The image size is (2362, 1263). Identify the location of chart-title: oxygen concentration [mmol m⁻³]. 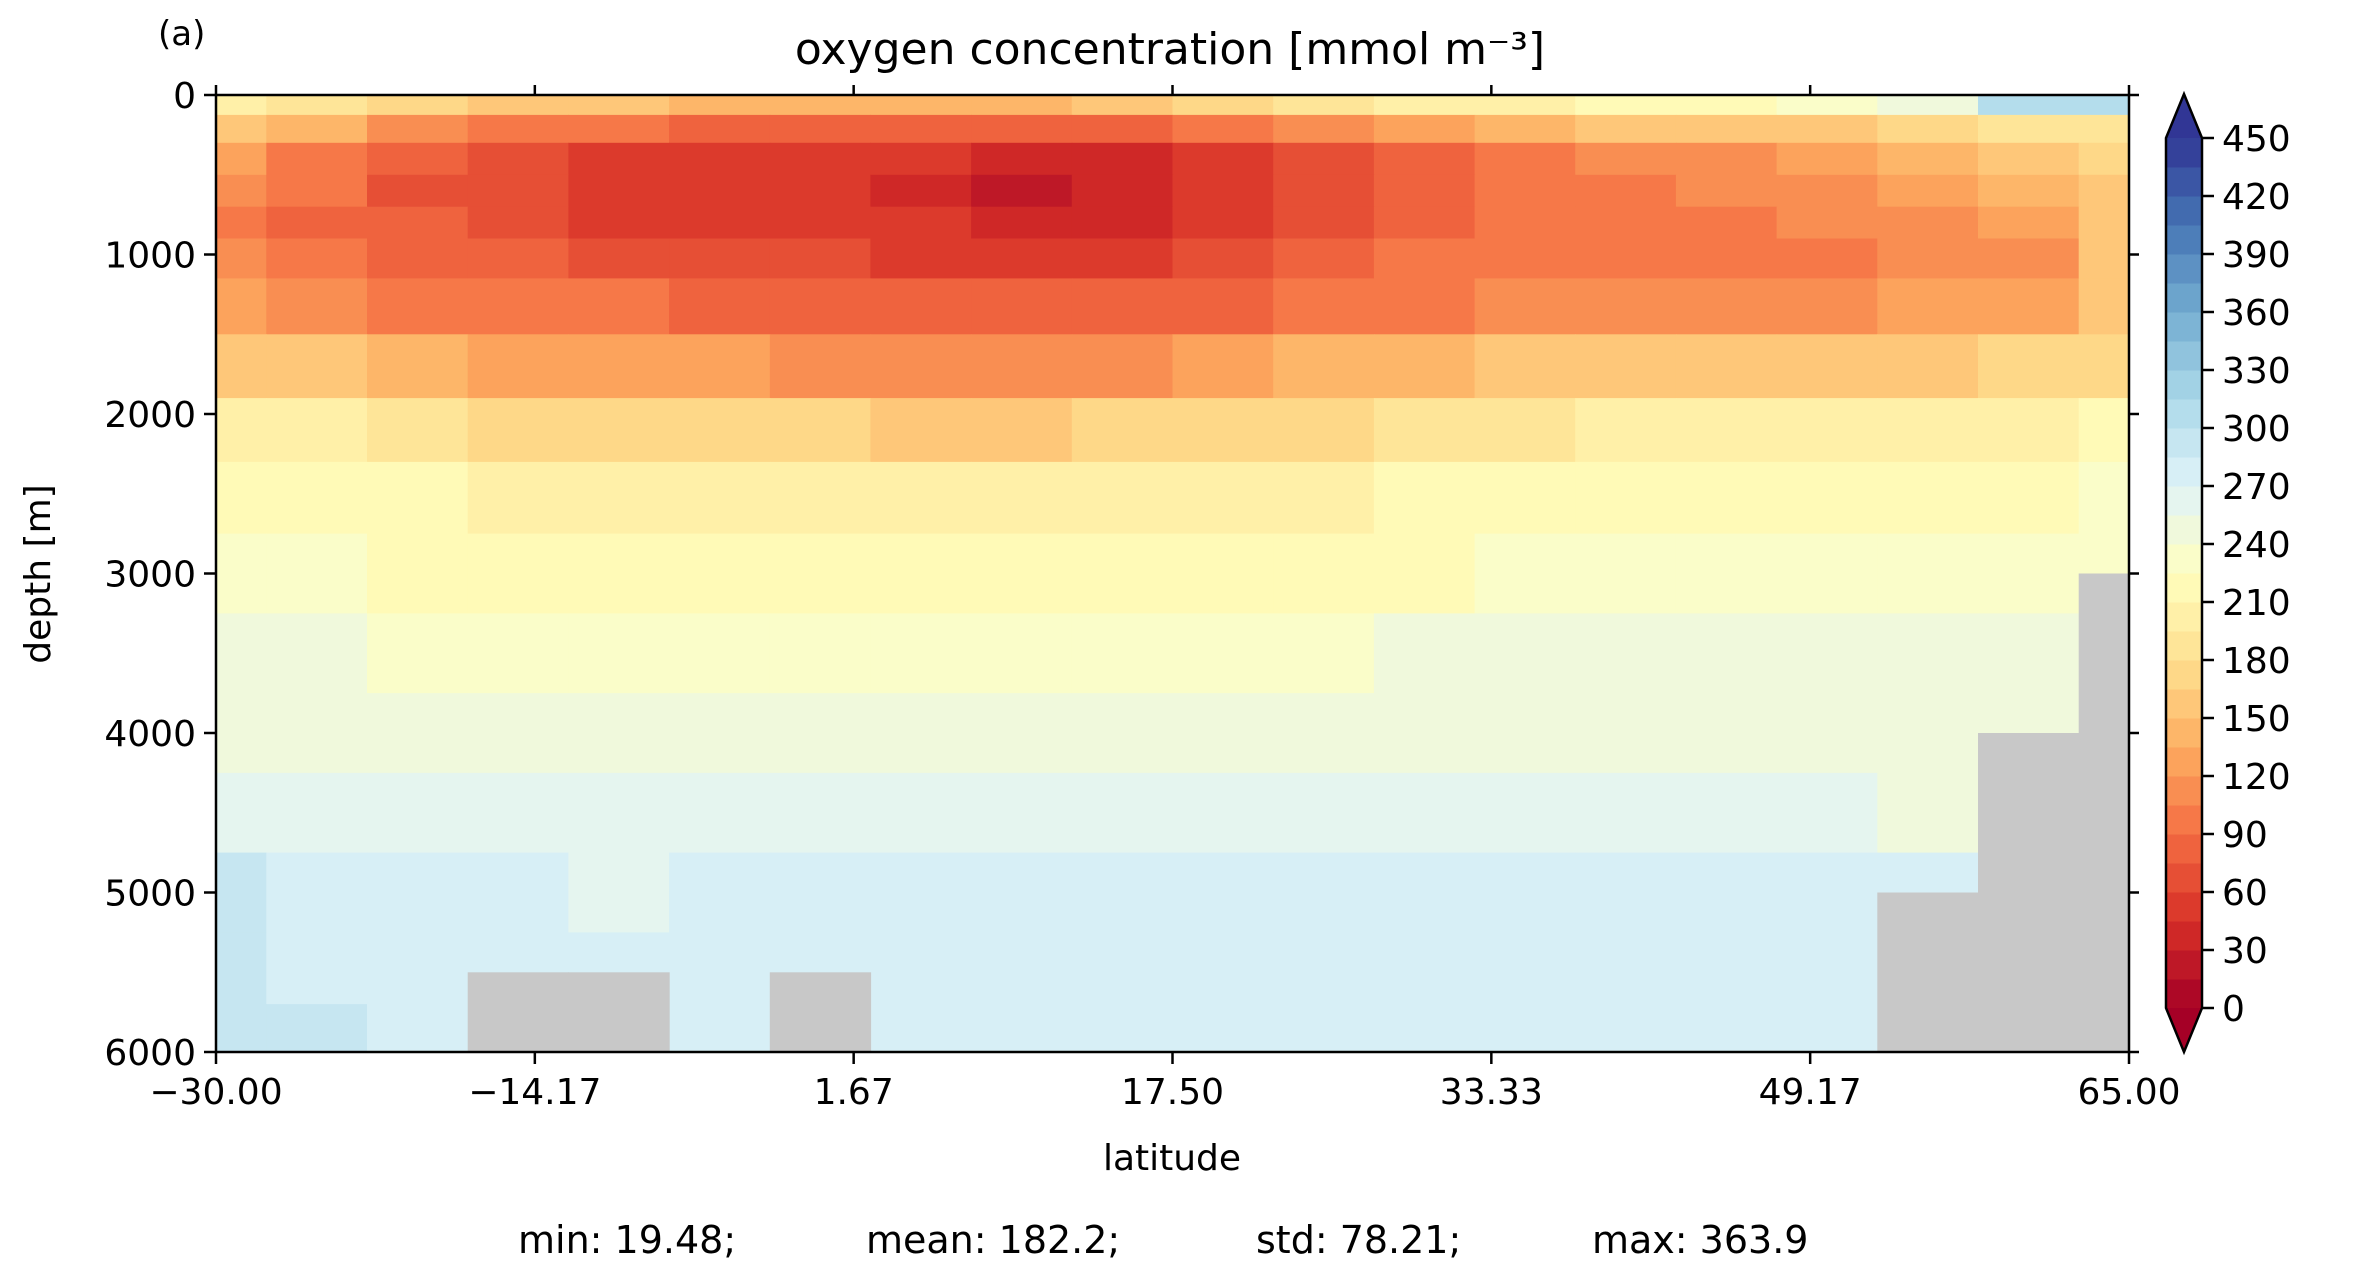
(1170, 49).